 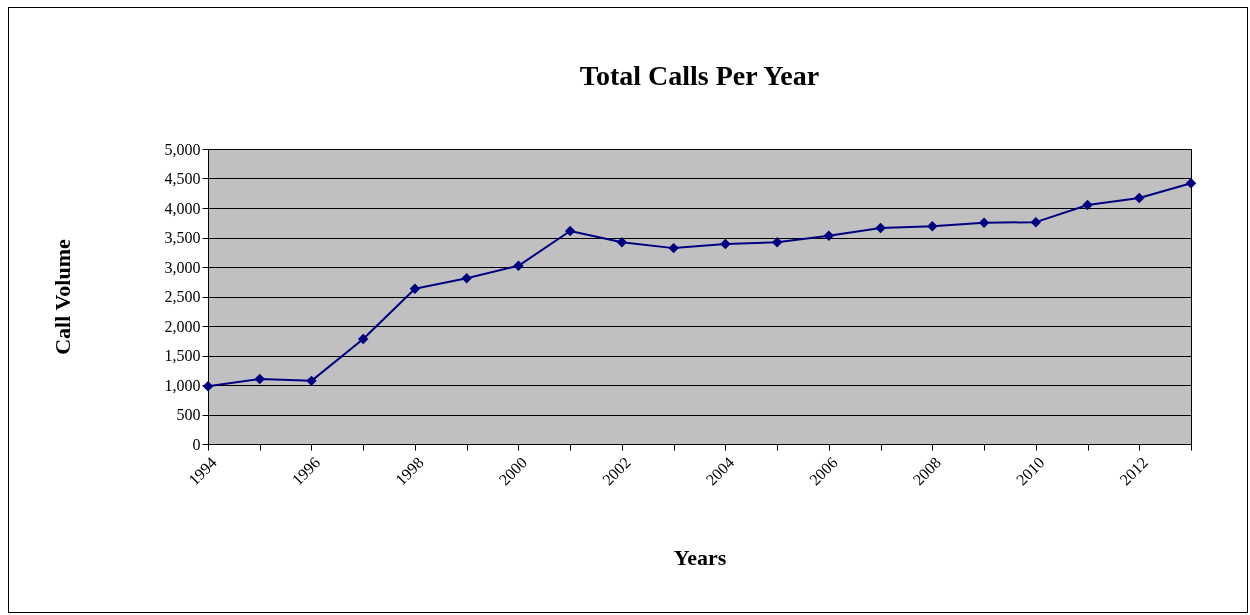 I want to click on y-axis-title: Call Volume, so click(x=62, y=297).